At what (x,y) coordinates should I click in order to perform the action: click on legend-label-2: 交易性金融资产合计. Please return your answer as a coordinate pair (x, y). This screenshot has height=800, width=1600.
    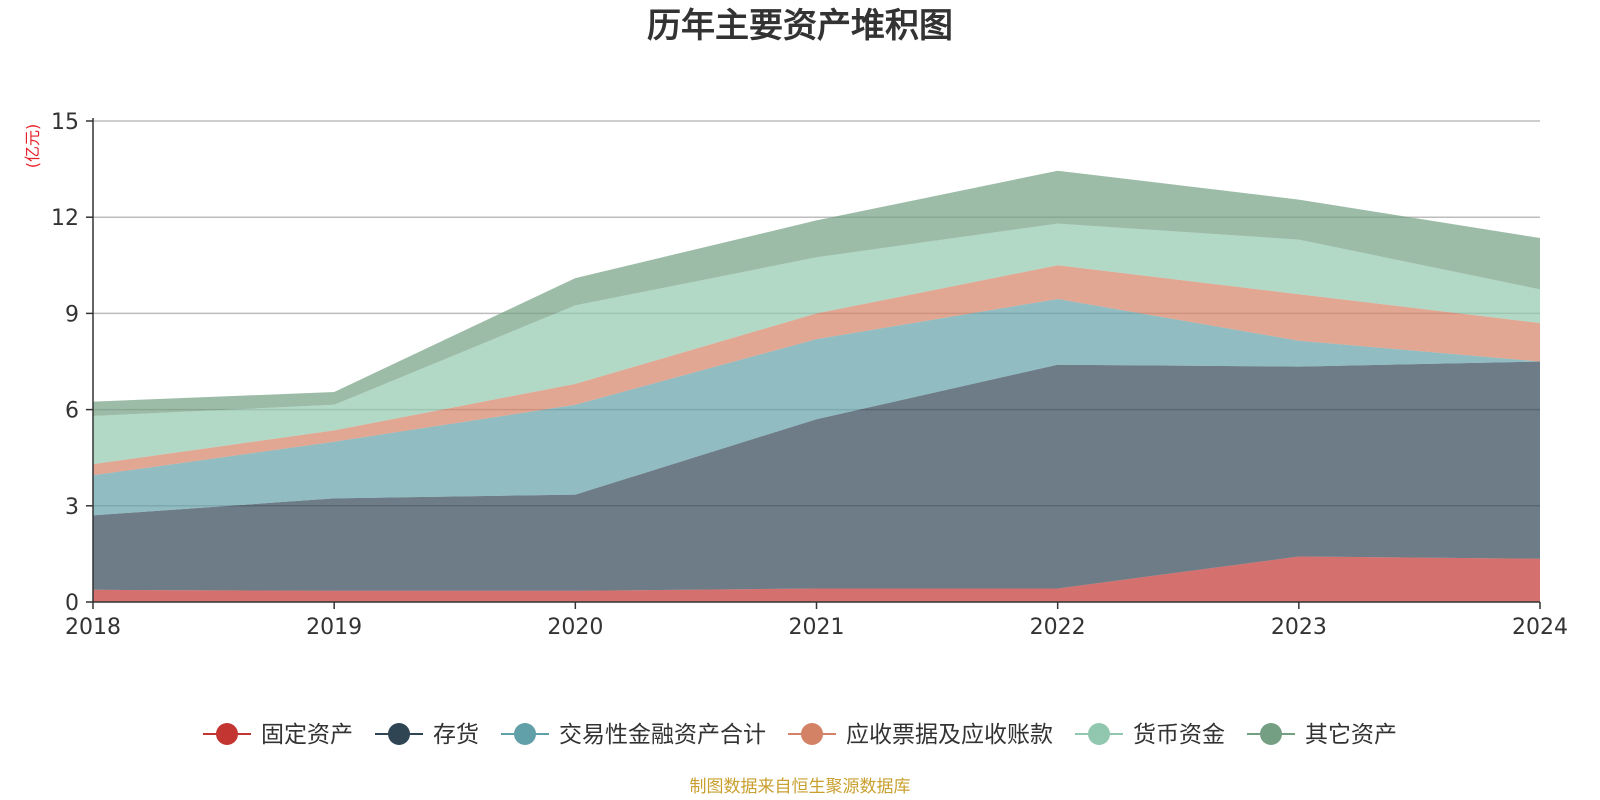
    Looking at the image, I should click on (662, 735).